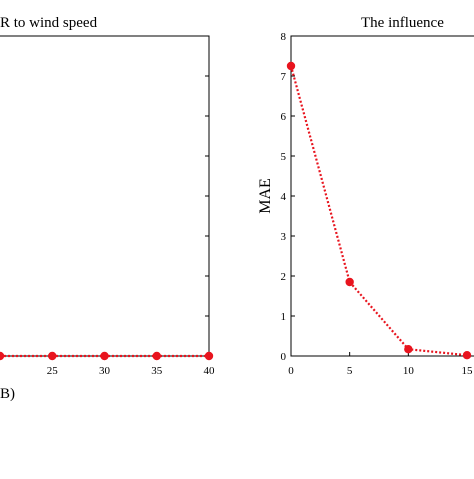 This screenshot has height=479, width=474. What do you see at coordinates (53, 371) in the screenshot?
I see `left-x-tick-label: 25` at bounding box center [53, 371].